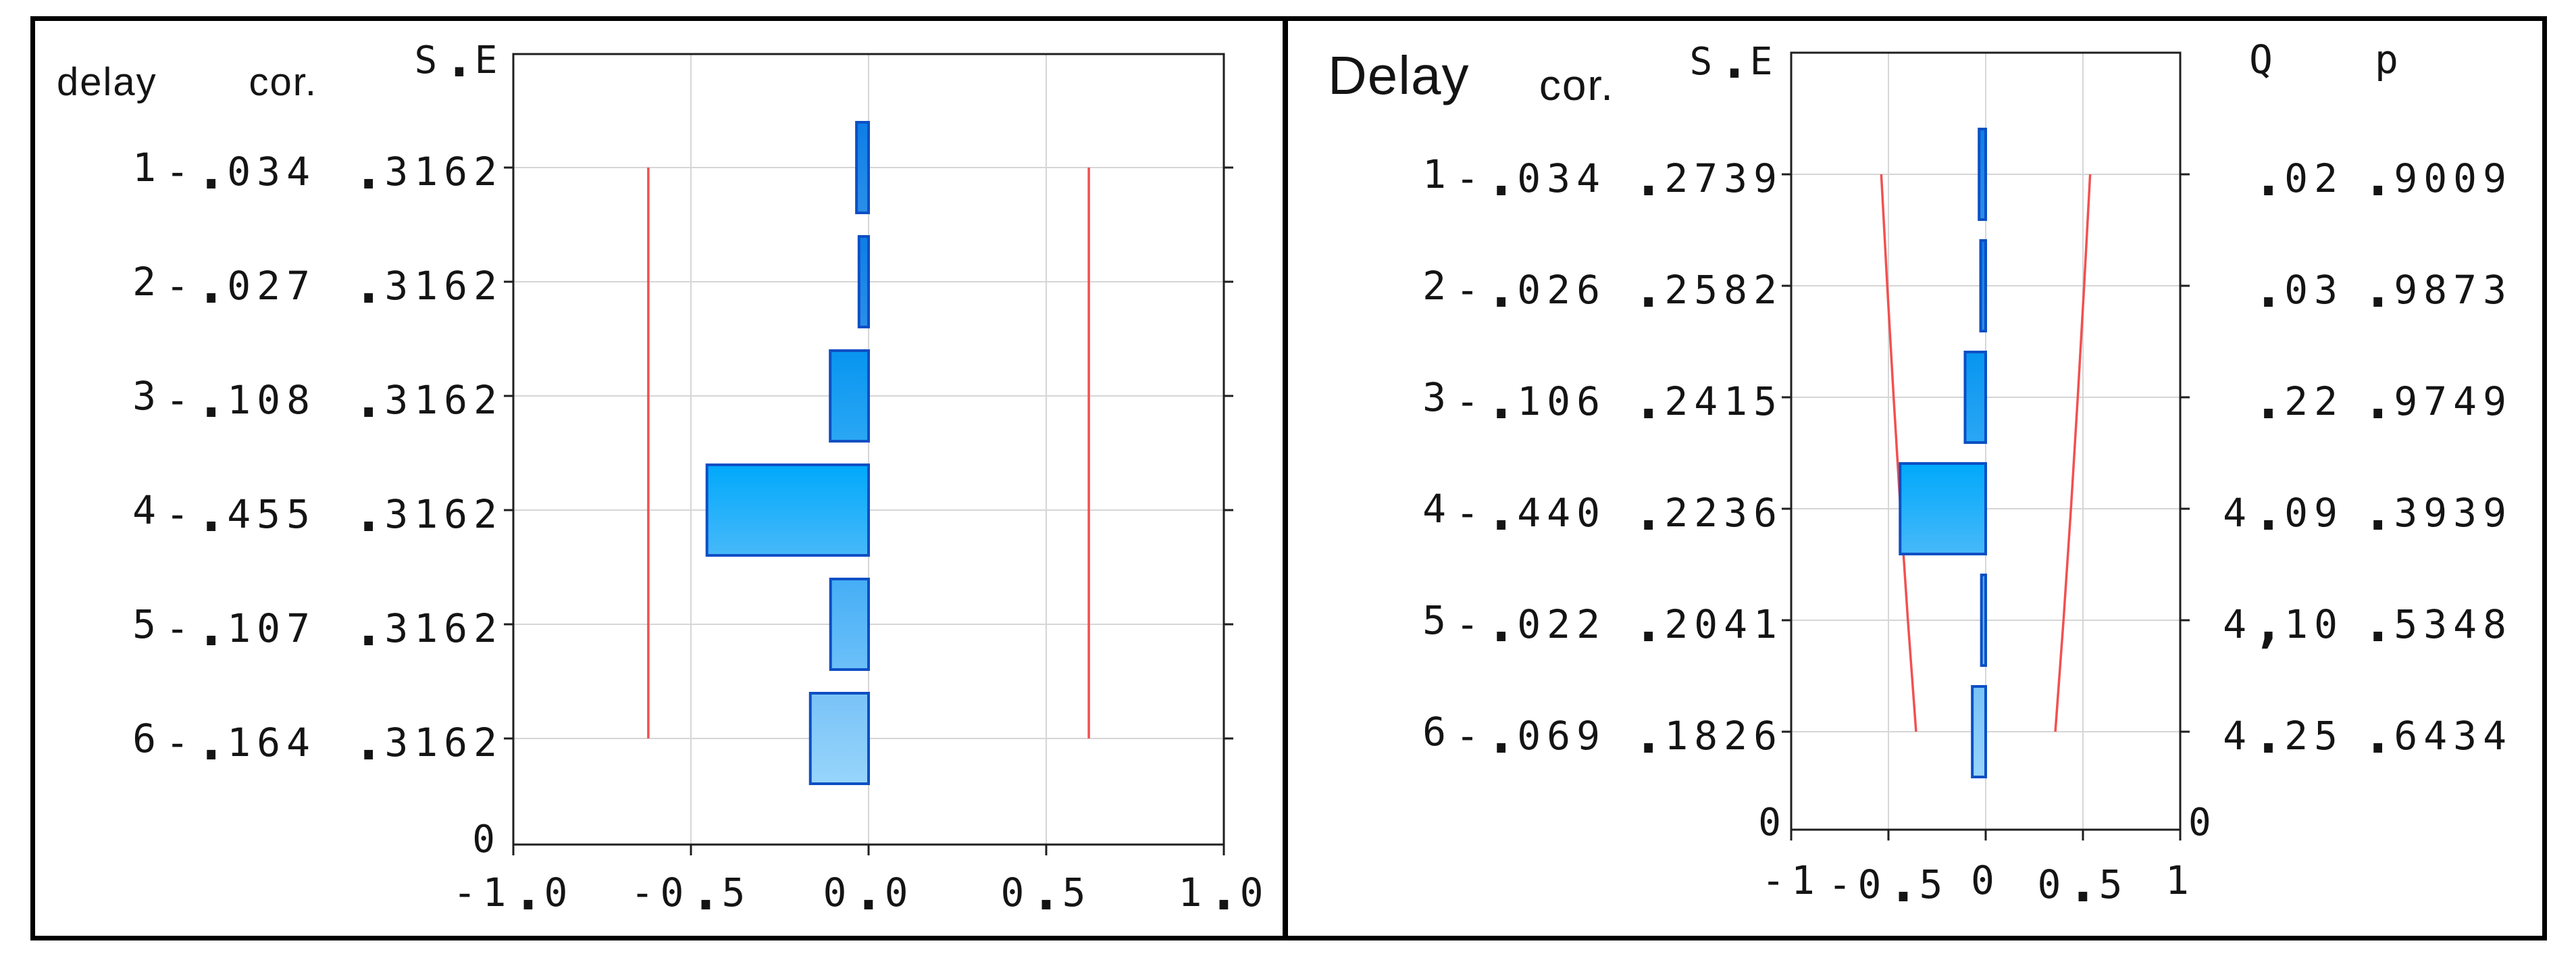  I want to click on right-xaxis-tick-label-2: 0, so click(1986, 880).